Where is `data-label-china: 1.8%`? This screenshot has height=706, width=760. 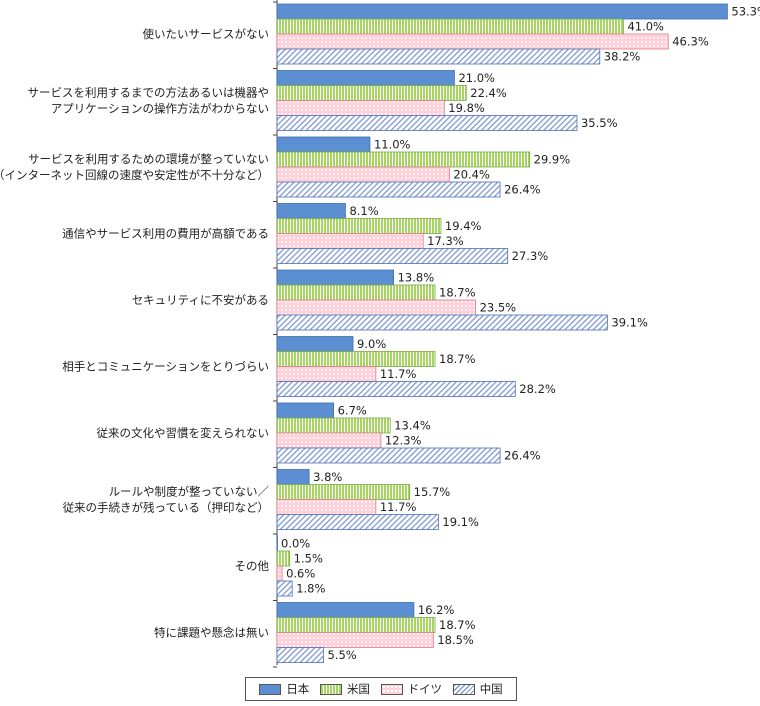
data-label-china: 1.8% is located at coordinates (310, 589).